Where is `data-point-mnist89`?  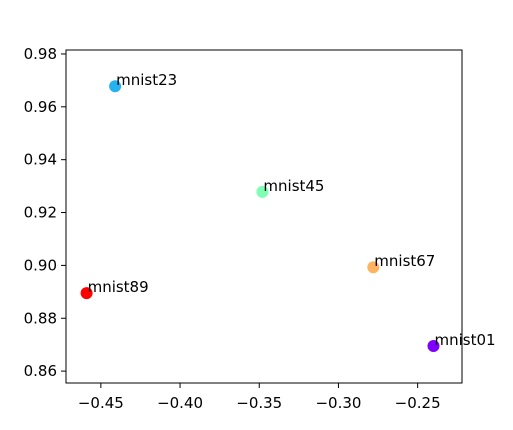
data-point-mnist89 is located at coordinates (86, 293).